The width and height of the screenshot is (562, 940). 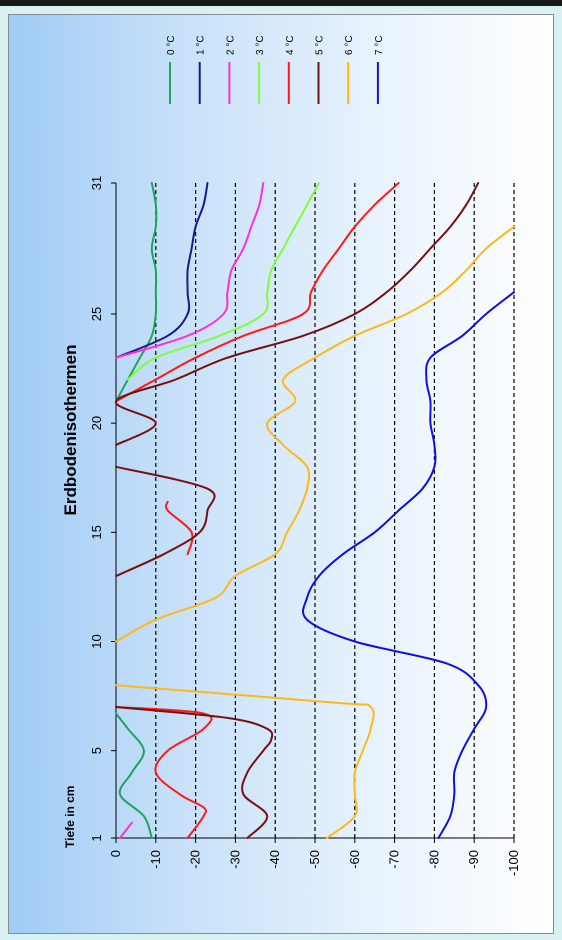 What do you see at coordinates (96, 750) in the screenshot?
I see `day-tick-label: 5` at bounding box center [96, 750].